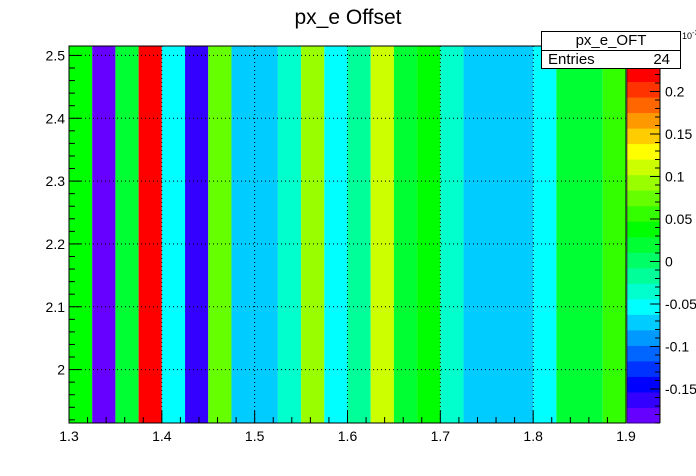 This screenshot has width=696, height=476. I want to click on z-exponent: 10-3, so click(689, 34).